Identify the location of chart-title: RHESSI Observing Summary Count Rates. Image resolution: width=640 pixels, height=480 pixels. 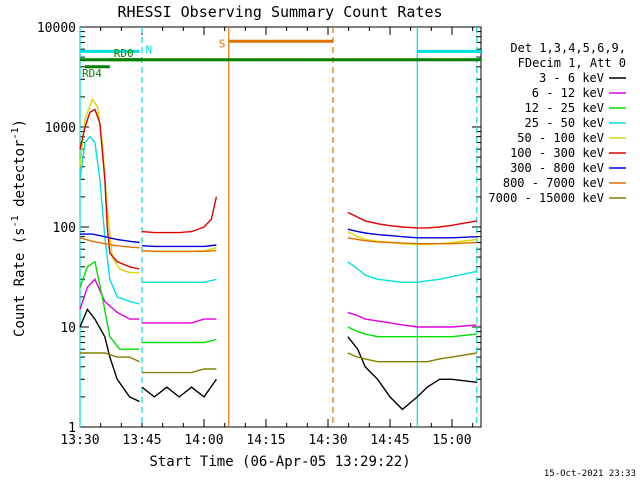
(279, 12).